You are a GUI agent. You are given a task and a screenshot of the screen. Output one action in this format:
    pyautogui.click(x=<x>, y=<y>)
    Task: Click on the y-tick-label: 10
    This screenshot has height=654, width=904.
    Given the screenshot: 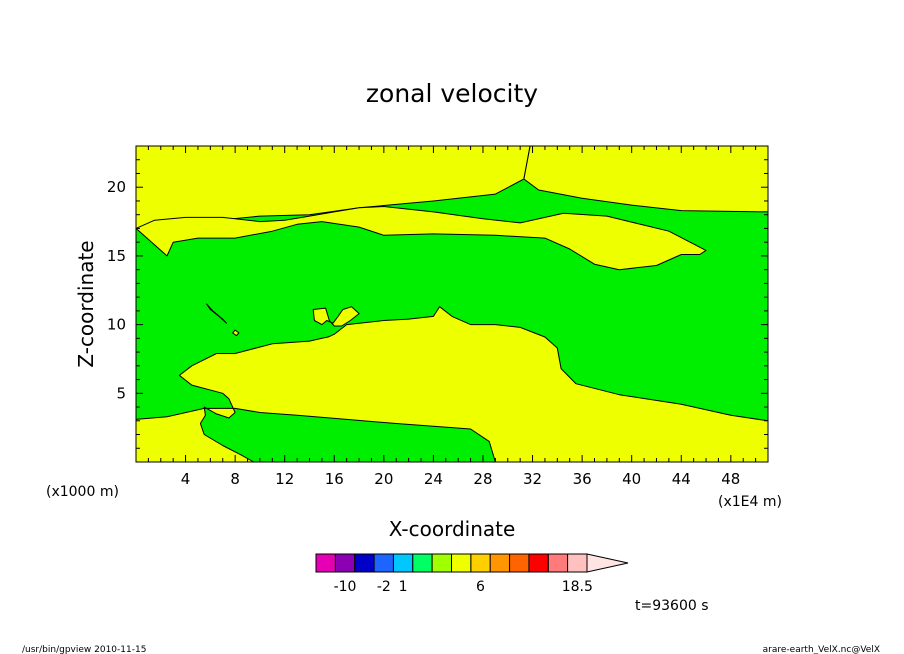 What is the action you would take?
    pyautogui.click(x=116, y=325)
    